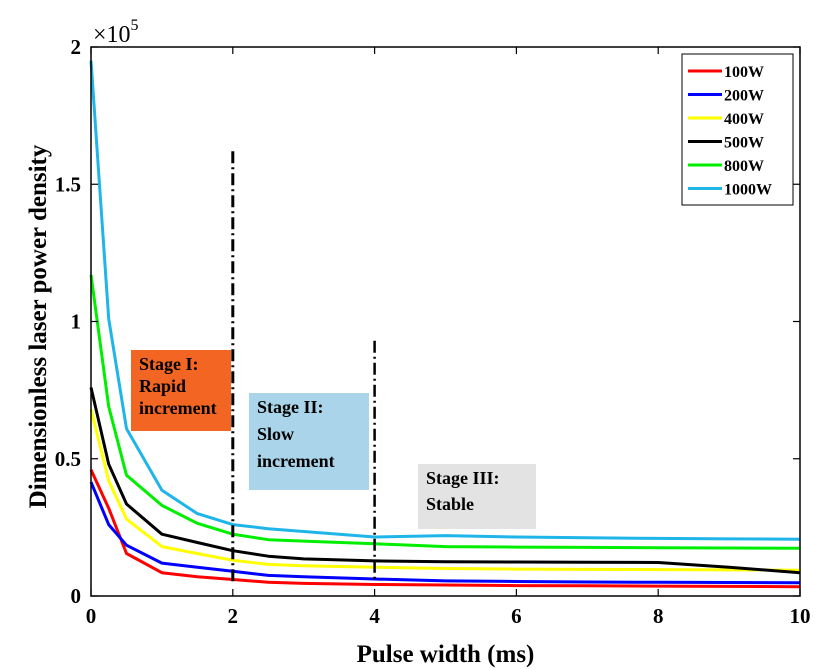 This screenshot has width=816, height=669. What do you see at coordinates (76, 596) in the screenshot?
I see `y-tick-label: 0` at bounding box center [76, 596].